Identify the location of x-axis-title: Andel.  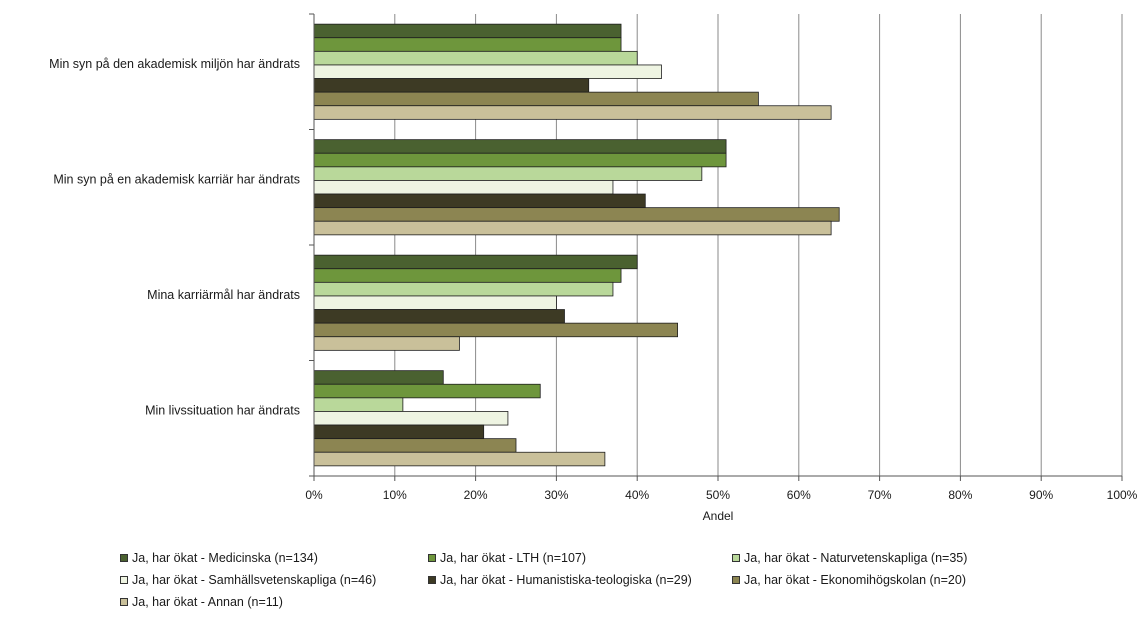
(718, 516).